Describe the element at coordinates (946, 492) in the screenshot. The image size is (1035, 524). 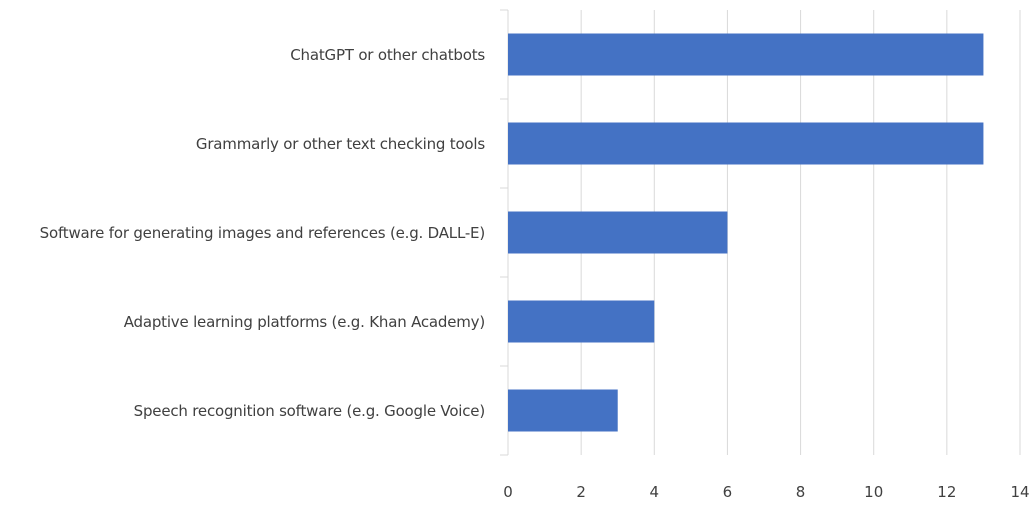
I see `x-tick-label: 12` at that location.